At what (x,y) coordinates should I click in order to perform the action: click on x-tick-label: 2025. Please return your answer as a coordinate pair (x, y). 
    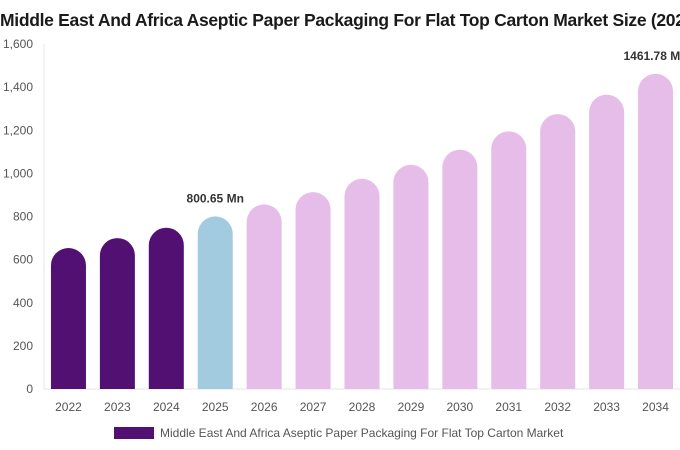
    Looking at the image, I should click on (215, 407).